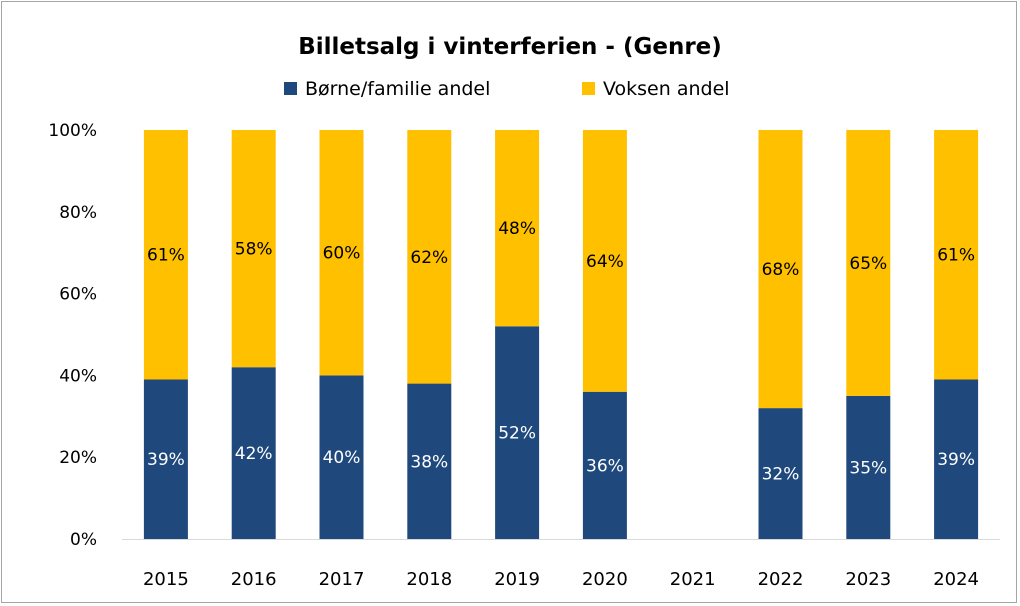  I want to click on bar-children-2015, so click(165, 459).